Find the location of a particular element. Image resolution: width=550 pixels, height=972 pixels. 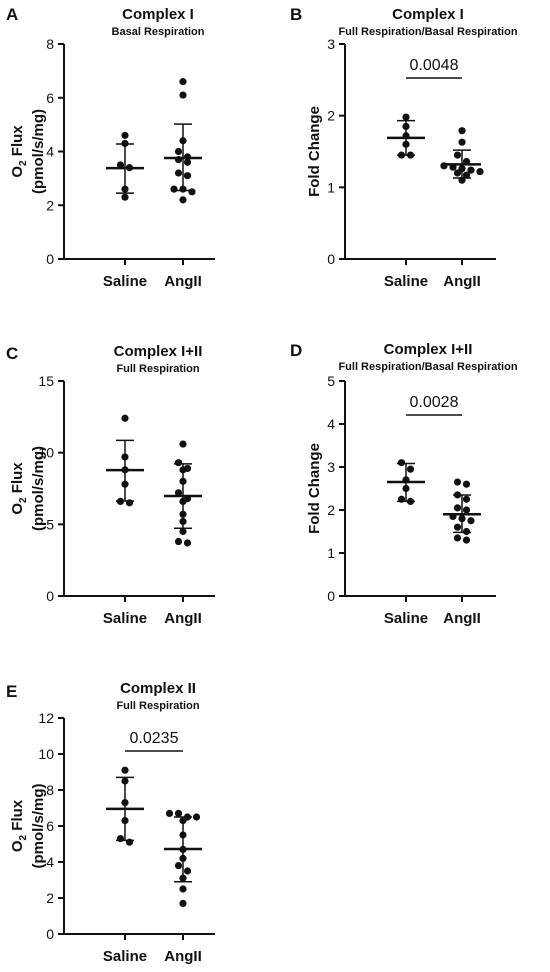

panel-d-y-tick-label: 1 is located at coordinates (331, 553).